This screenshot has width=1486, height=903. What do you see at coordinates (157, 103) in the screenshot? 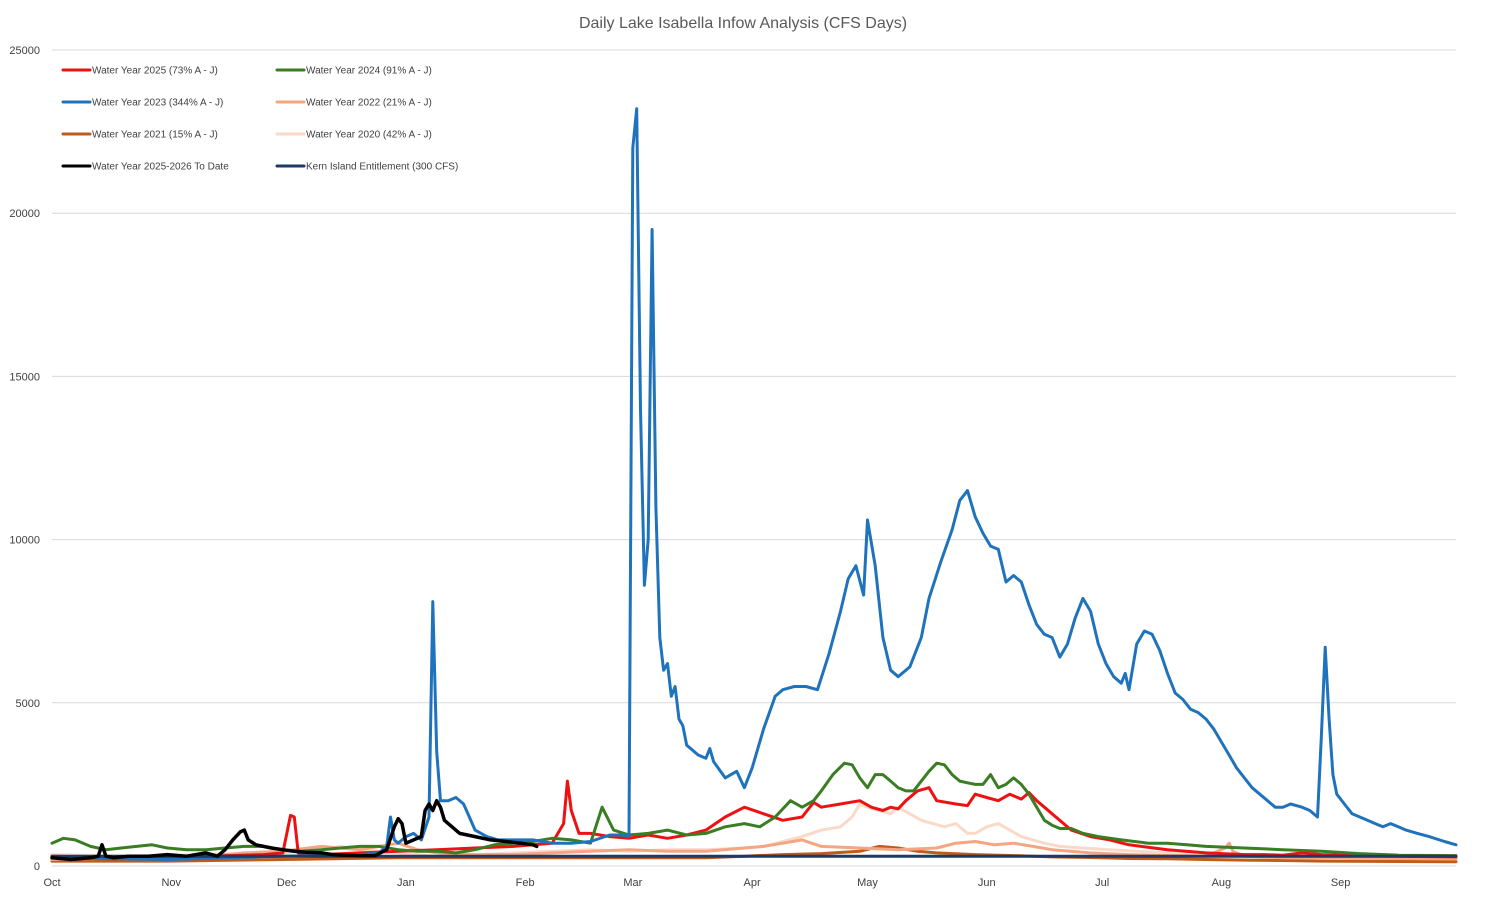
I see `legend-label: Water Year 2023 (344% A - J)` at bounding box center [157, 103].